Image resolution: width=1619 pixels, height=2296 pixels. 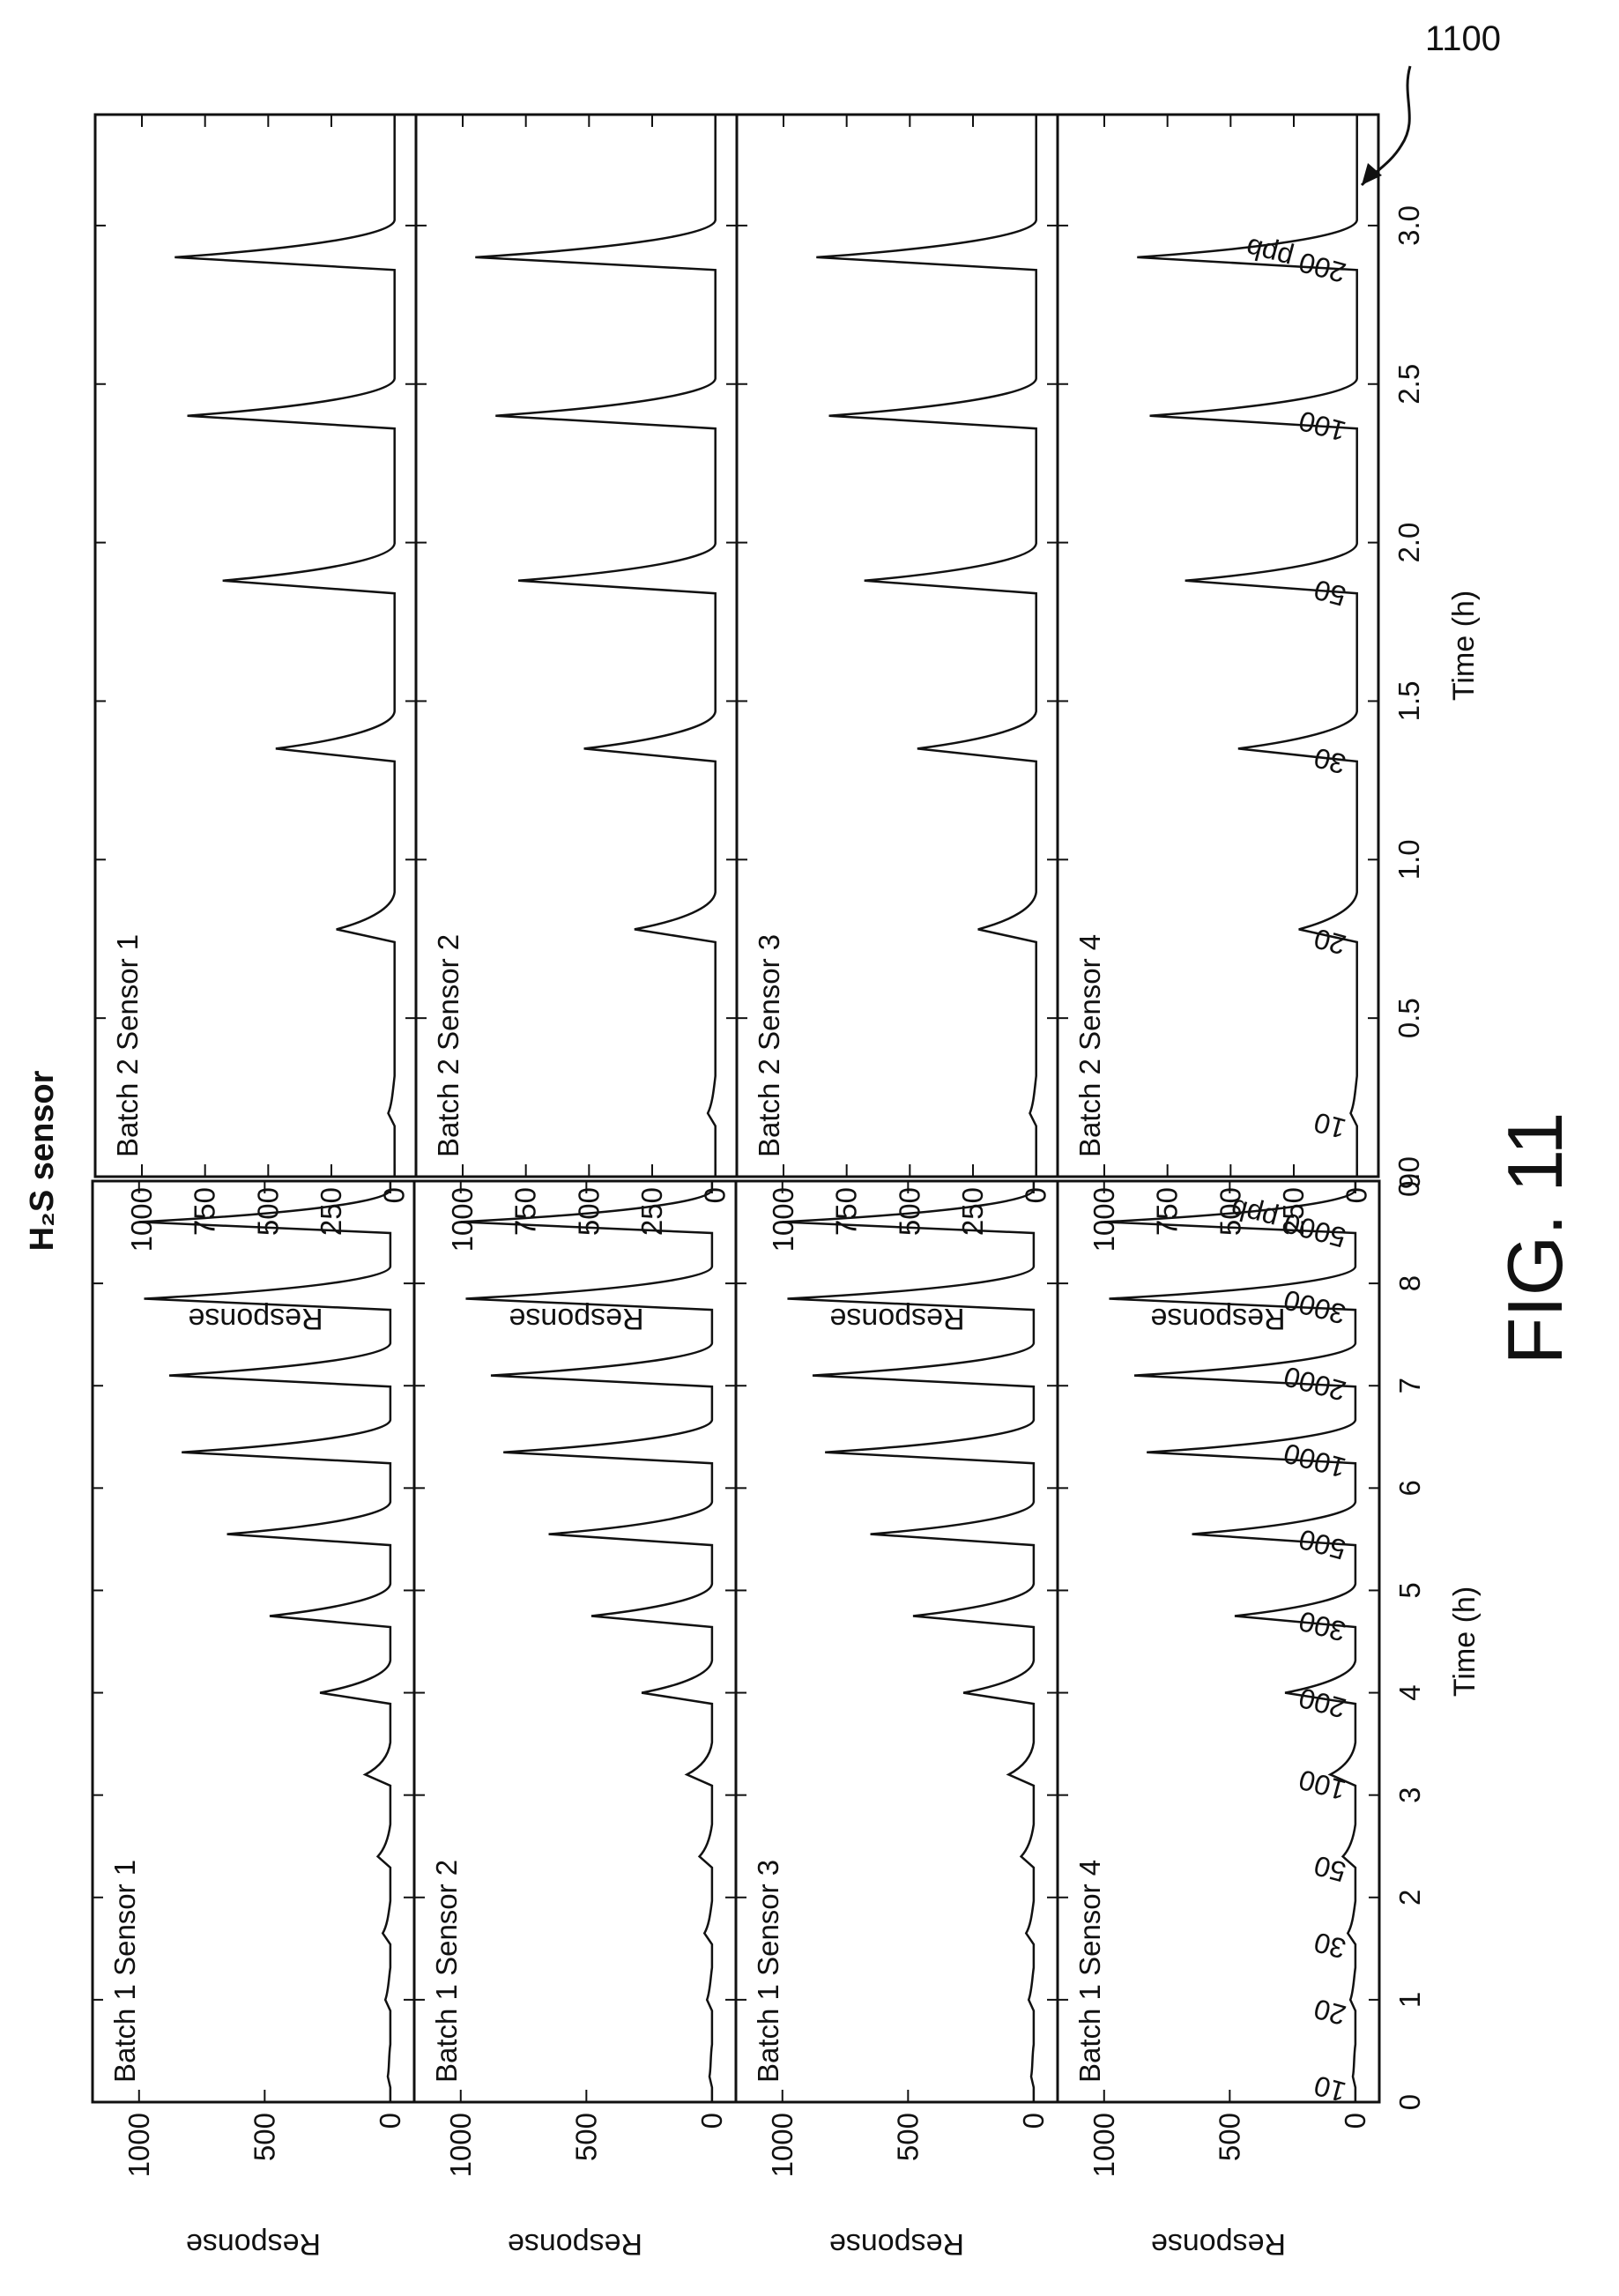 I want to click on x-tick-label: 0, so click(x=1409, y=2102).